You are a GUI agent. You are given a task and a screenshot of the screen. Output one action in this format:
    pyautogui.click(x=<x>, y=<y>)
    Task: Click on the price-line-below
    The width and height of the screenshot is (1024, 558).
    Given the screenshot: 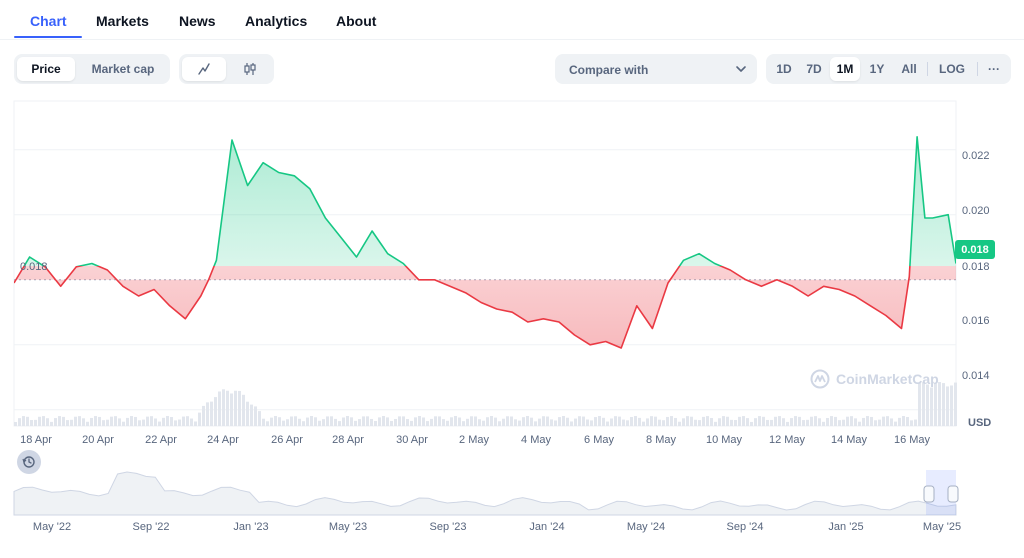 What is the action you would take?
    pyautogui.click(x=462, y=307)
    